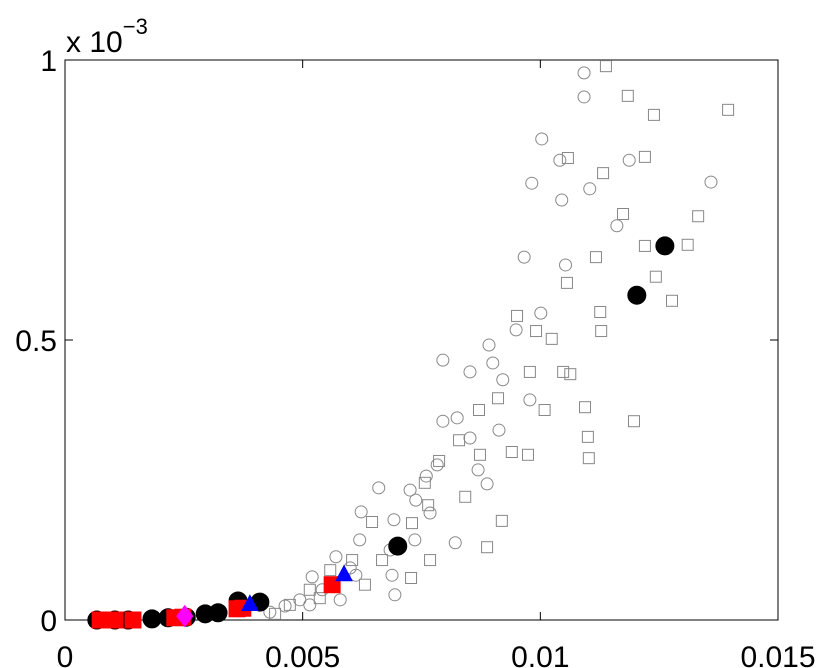  I want to click on x-tick-label: 0, so click(65, 654).